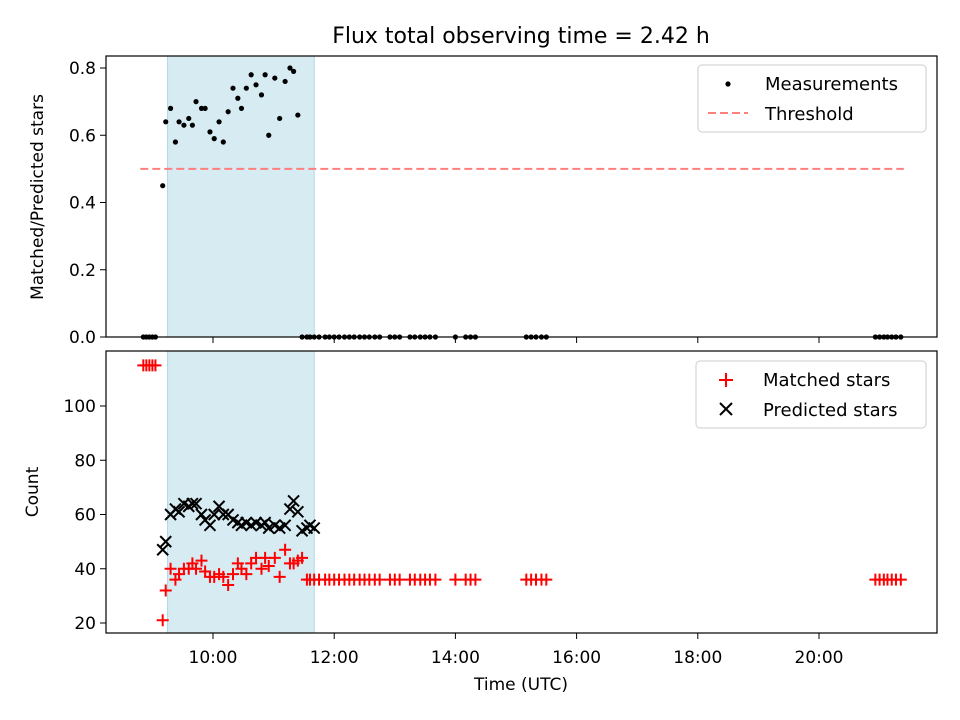 The width and height of the screenshot is (960, 720). Describe the element at coordinates (830, 410) in the screenshot. I see `legend-predicted-label: Predicted stars` at that location.